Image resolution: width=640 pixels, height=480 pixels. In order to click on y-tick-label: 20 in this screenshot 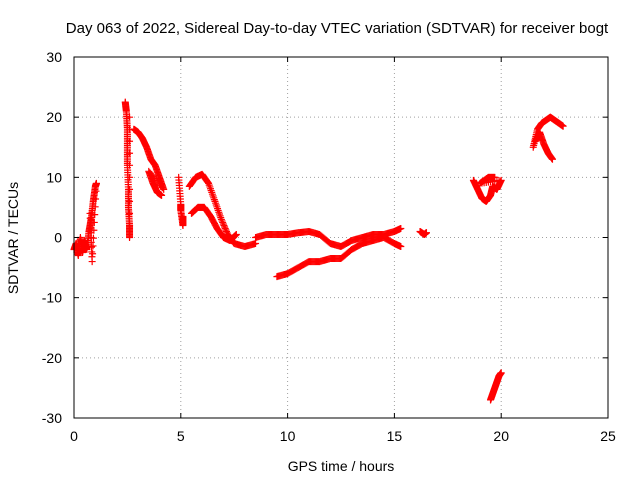, I will do `click(54, 117)`.